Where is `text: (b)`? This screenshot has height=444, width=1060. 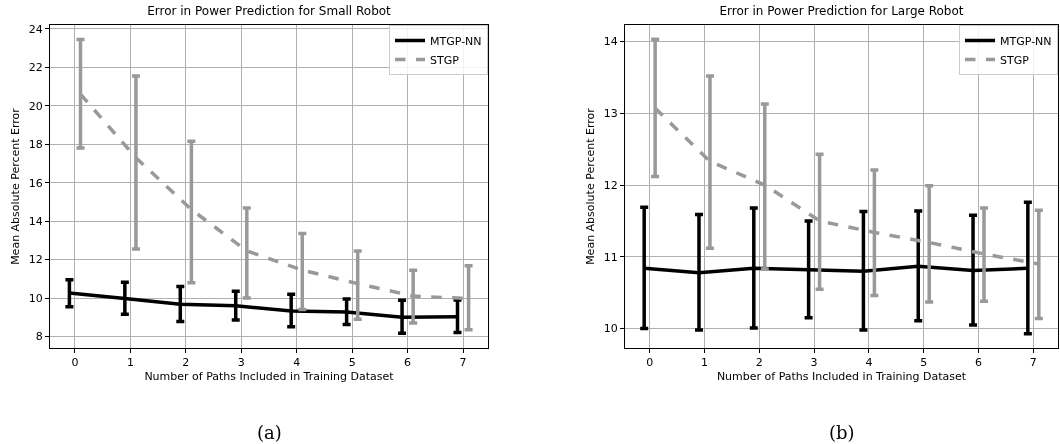 text: (b) is located at coordinates (842, 432).